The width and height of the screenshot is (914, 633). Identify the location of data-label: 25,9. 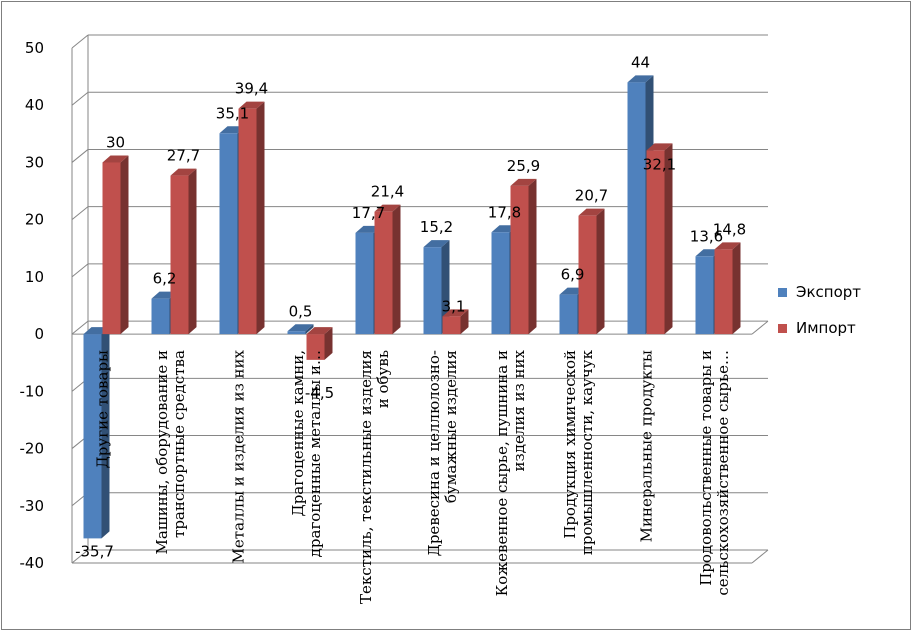
(523, 166).